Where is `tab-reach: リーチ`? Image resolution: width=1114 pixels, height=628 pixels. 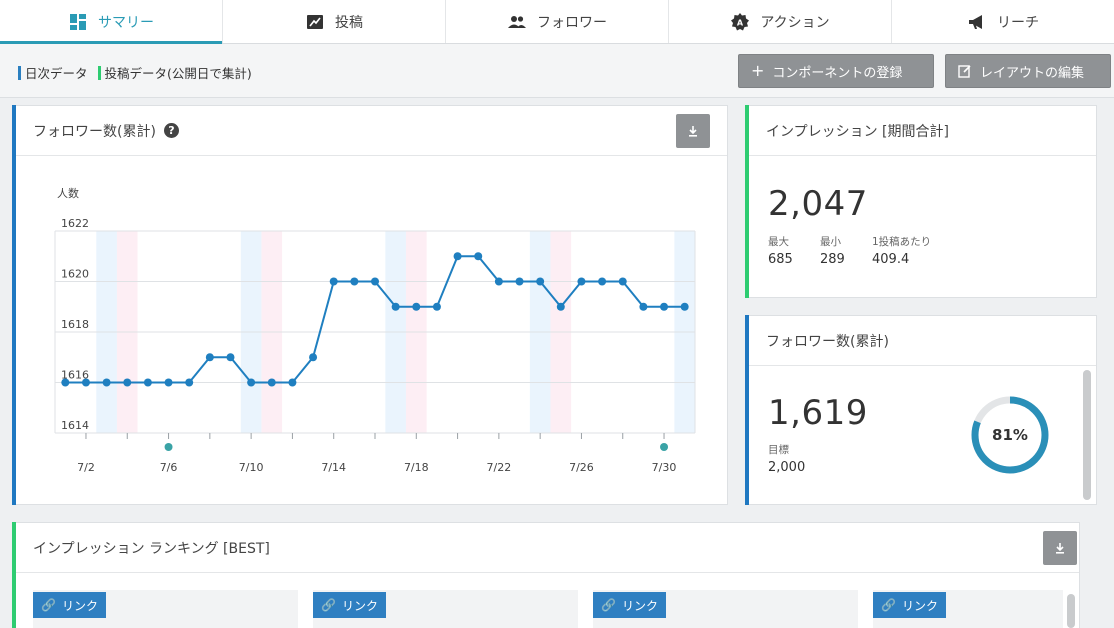
tab-reach: リーチ is located at coordinates (1003, 21).